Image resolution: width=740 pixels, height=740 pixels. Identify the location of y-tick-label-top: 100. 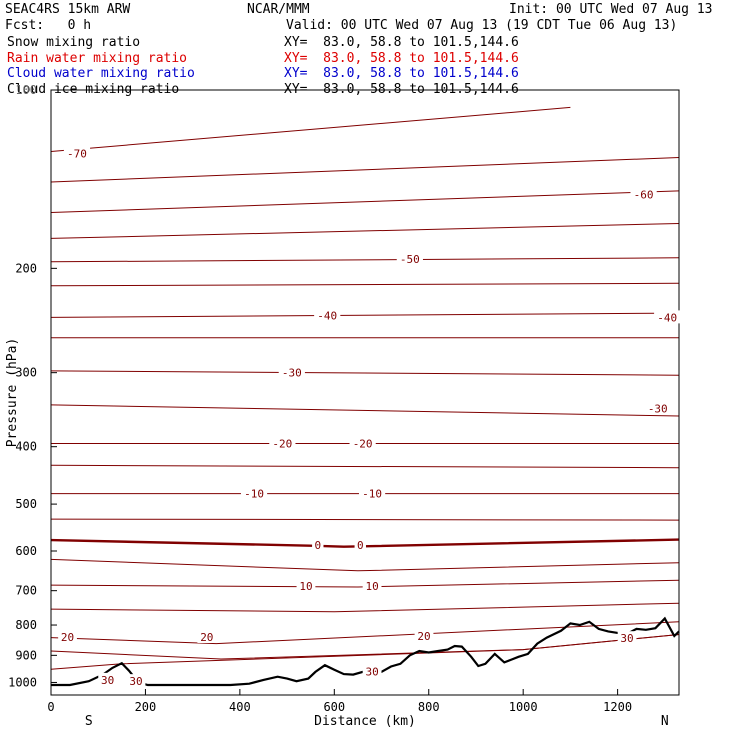
(26, 90).